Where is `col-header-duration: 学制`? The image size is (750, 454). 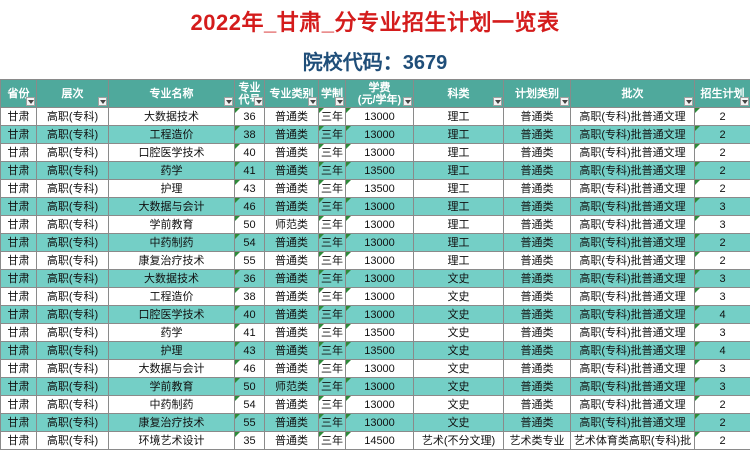
col-header-duration: 学制 is located at coordinates (332, 93).